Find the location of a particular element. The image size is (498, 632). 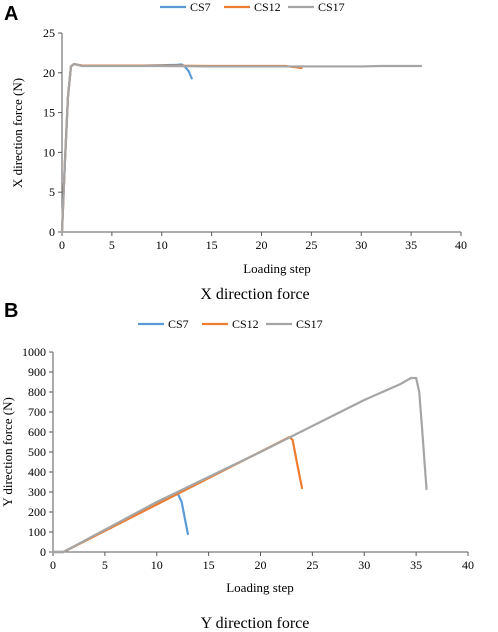

panel-a-x-tick-label: 30 is located at coordinates (361, 245).